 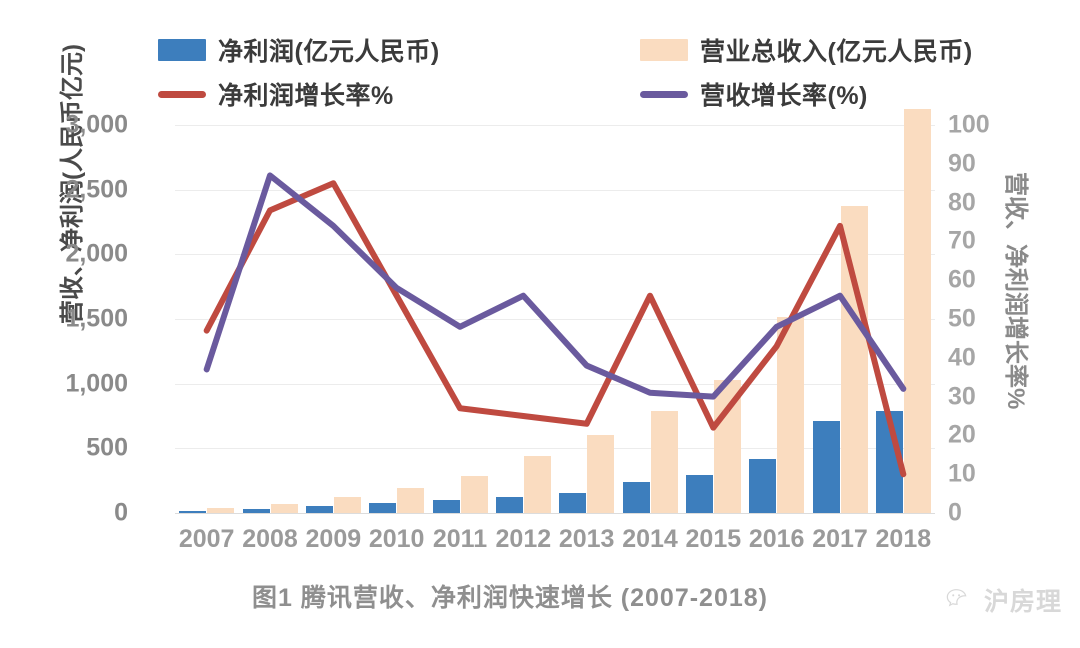 What do you see at coordinates (96, 189) in the screenshot?
I see `y-axis-left-tick-label: 2,500` at bounding box center [96, 189].